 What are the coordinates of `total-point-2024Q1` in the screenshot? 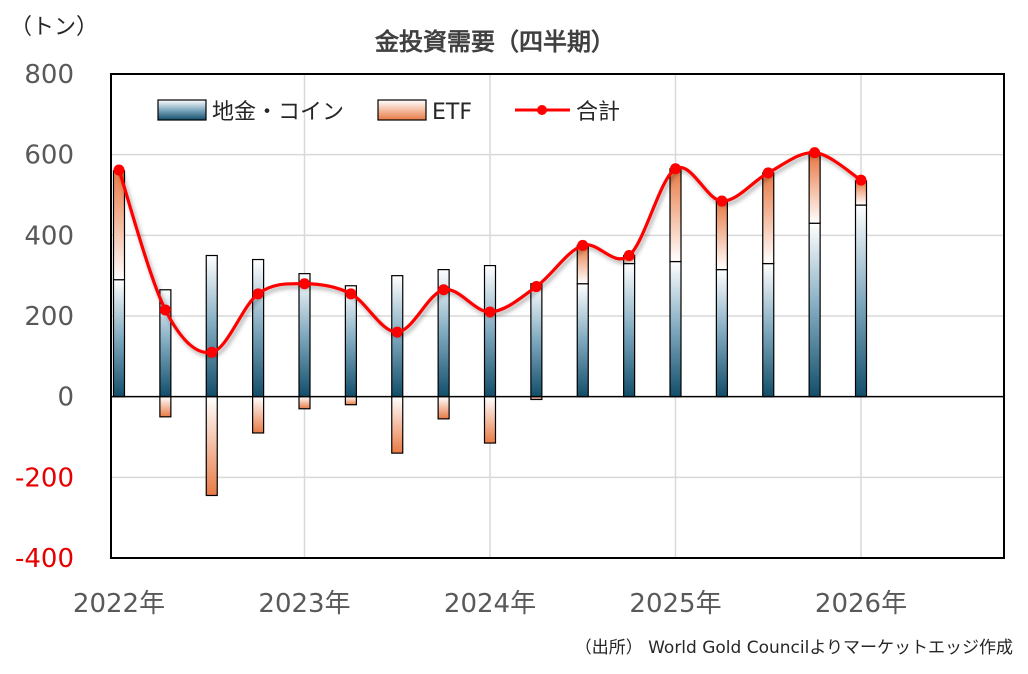 It's located at (490, 312).